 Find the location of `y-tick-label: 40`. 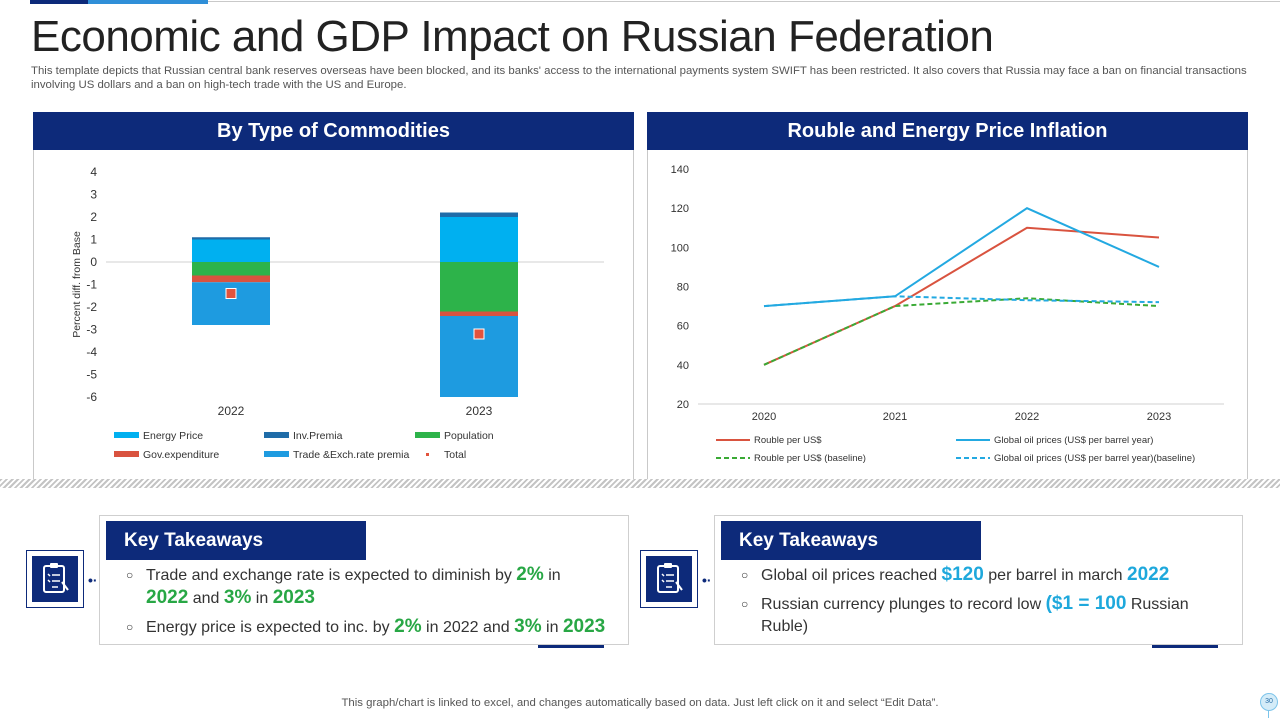

y-tick-label: 40 is located at coordinates (683, 366).